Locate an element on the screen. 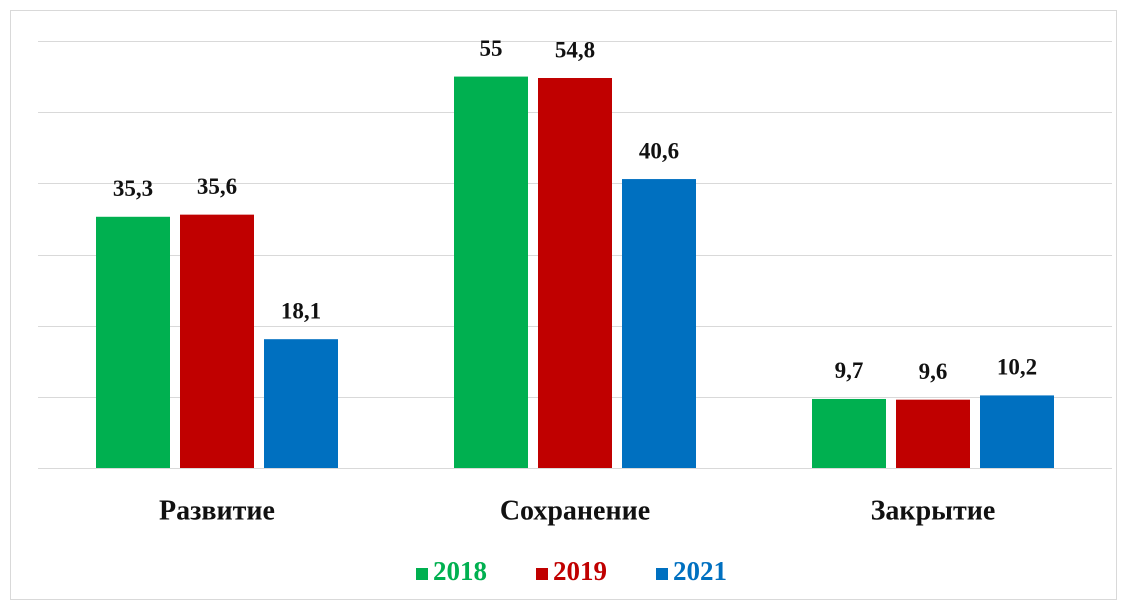 This screenshot has height=610, width=1127. data-label: 18,1 is located at coordinates (301, 310).